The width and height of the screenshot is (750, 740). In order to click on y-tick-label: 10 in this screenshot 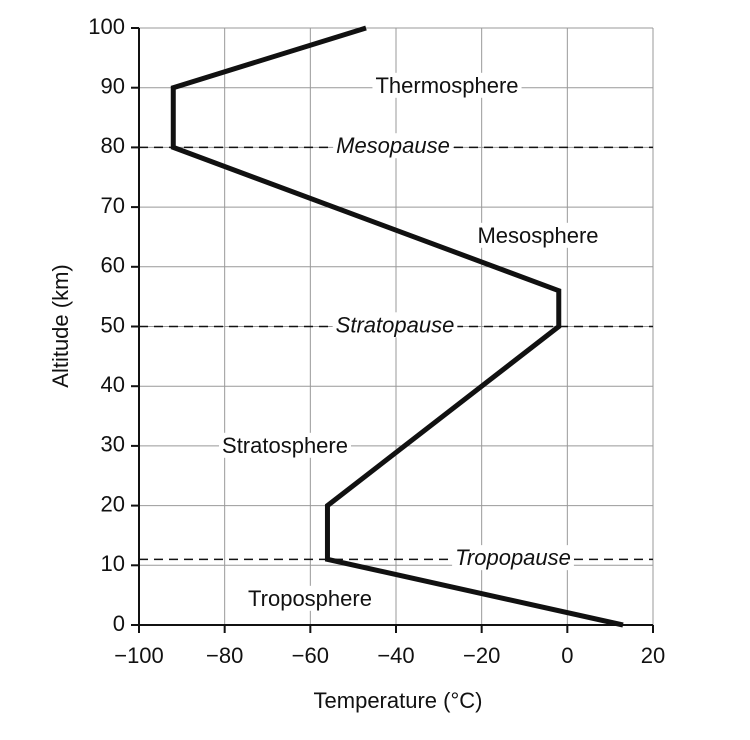, I will do `click(113, 563)`.